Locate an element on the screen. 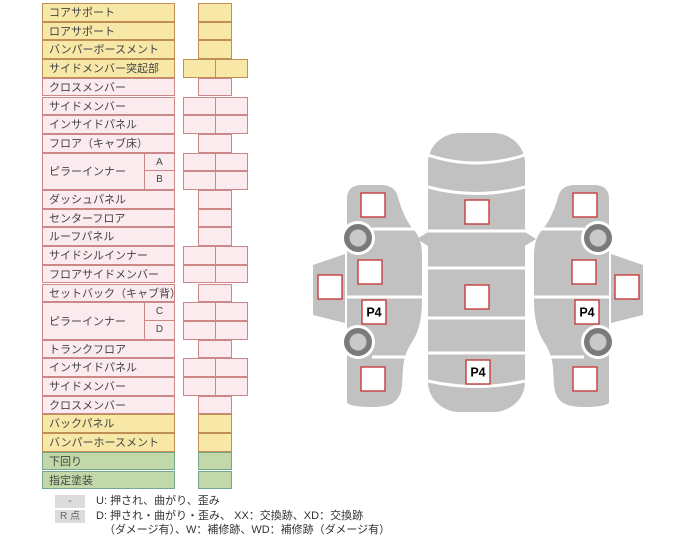 This screenshot has height=537, width=692. right-mirror is located at coordinates (530, 239).